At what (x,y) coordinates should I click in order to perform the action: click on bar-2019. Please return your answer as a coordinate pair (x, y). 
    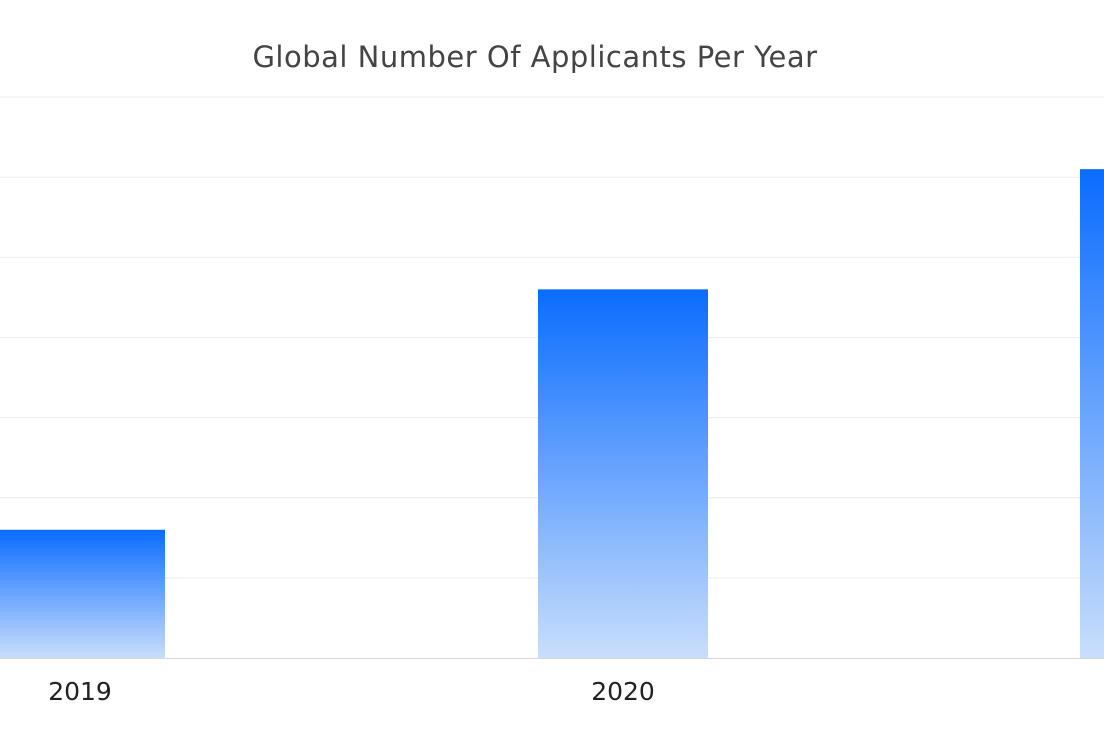
    Looking at the image, I should click on (82, 593).